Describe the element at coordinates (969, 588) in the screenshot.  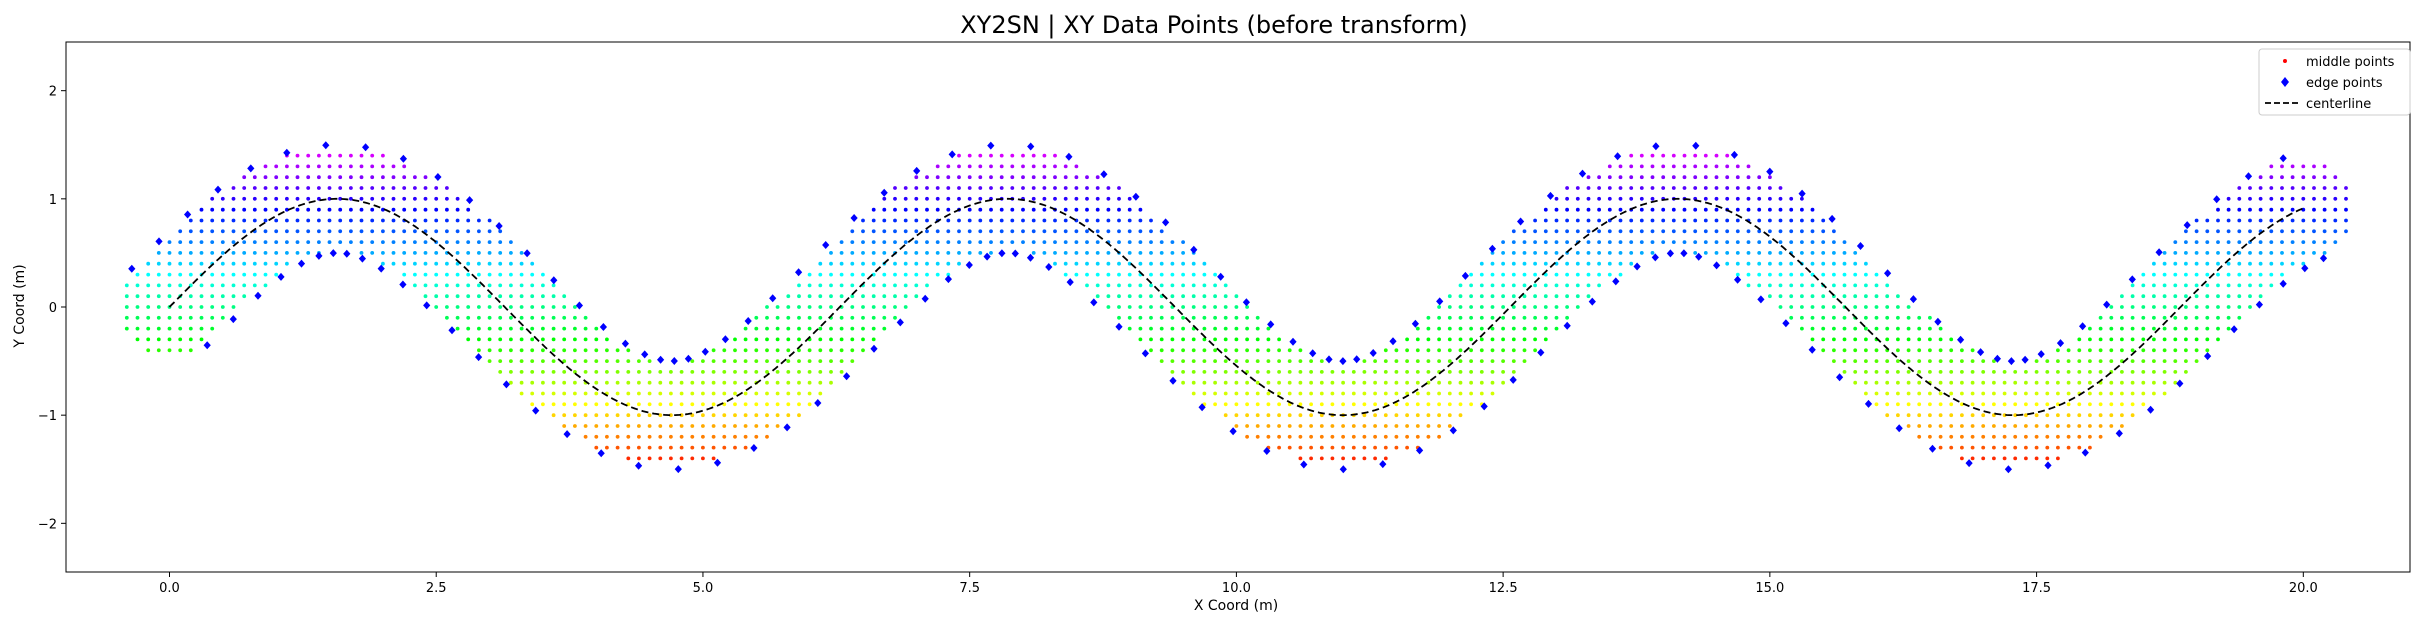
I see `x-tick-label: 7.5` at that location.